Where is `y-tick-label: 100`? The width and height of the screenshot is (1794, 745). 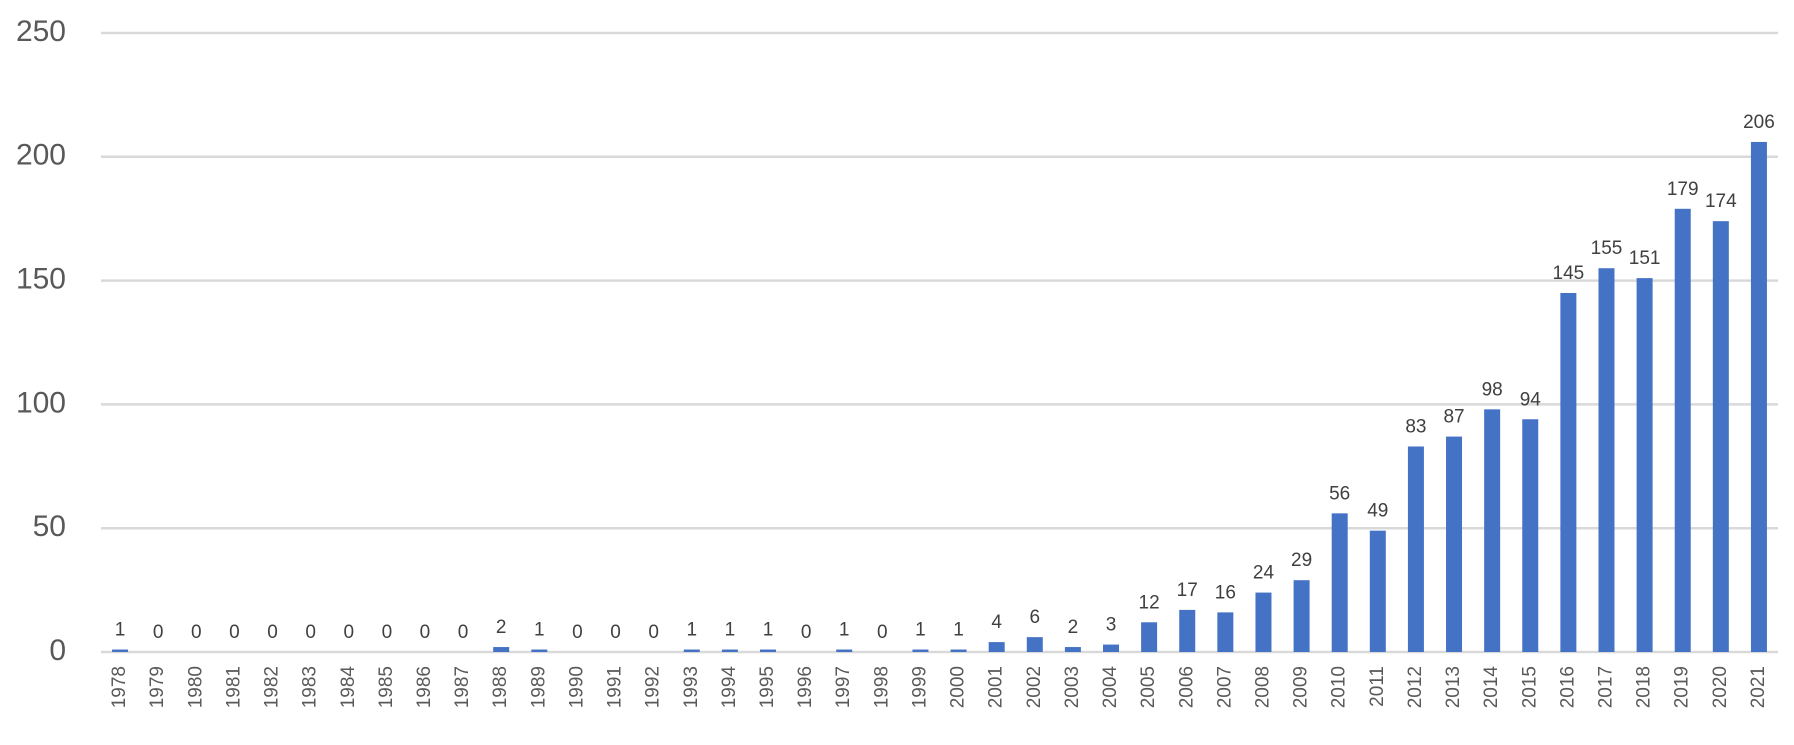
y-tick-label: 100 is located at coordinates (41, 402).